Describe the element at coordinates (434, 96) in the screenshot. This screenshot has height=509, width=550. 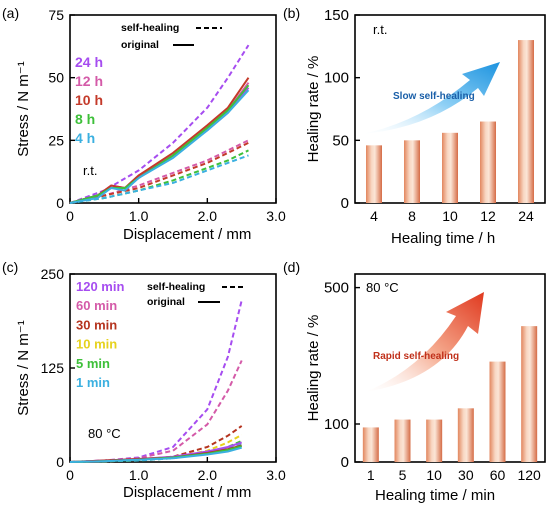
I see `panel-b-arrow-text: Slow self-healing` at that location.